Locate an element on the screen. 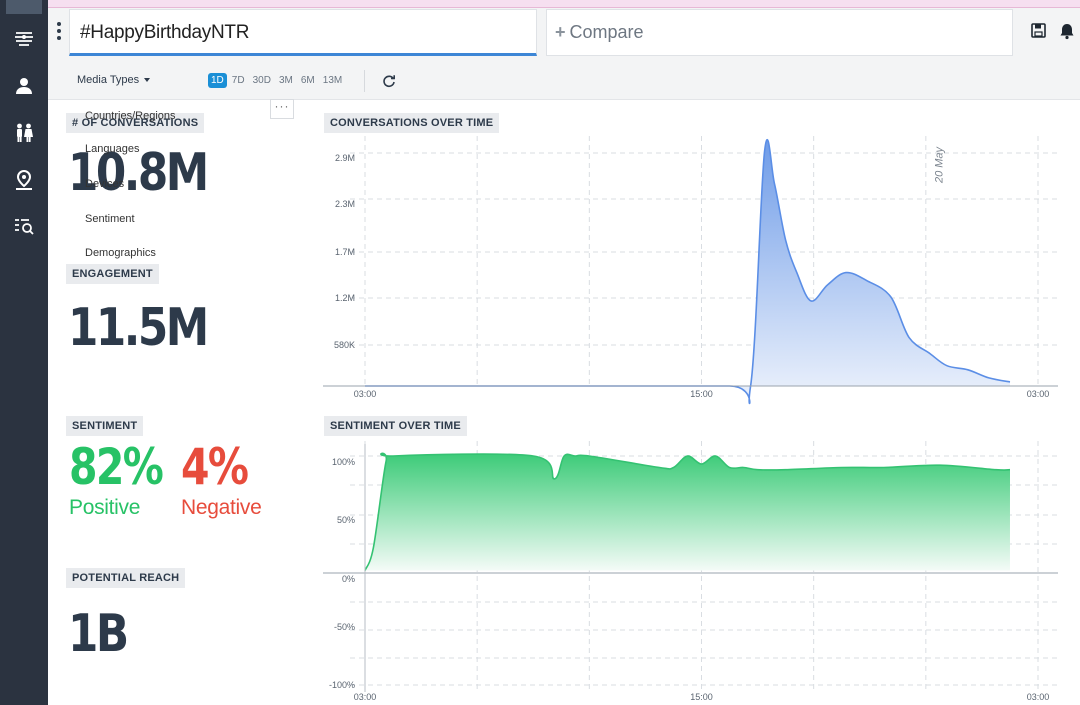  sidebar is located at coordinates (24, 352).